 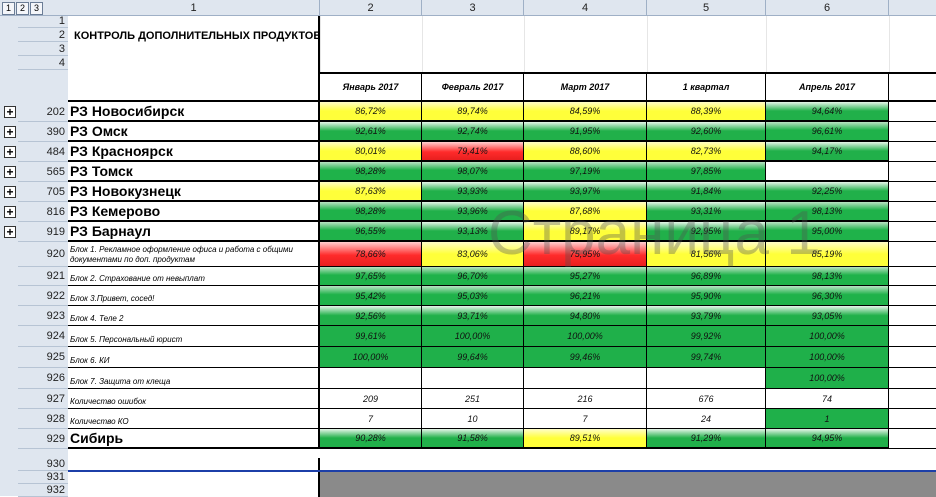 What do you see at coordinates (371, 254) in the screenshot?
I see `value-cell: 78,66%` at bounding box center [371, 254].